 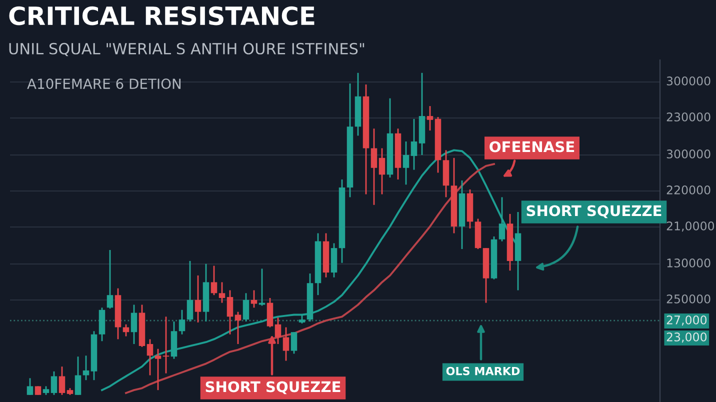 I want to click on text: SHORT SQUEZZE, so click(x=594, y=211).